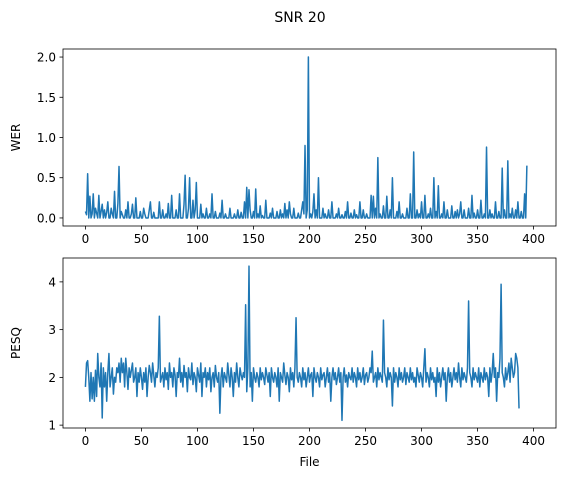 The width and height of the screenshot is (567, 480). Describe the element at coordinates (52, 330) in the screenshot. I see `y-tick-label: 3` at that location.